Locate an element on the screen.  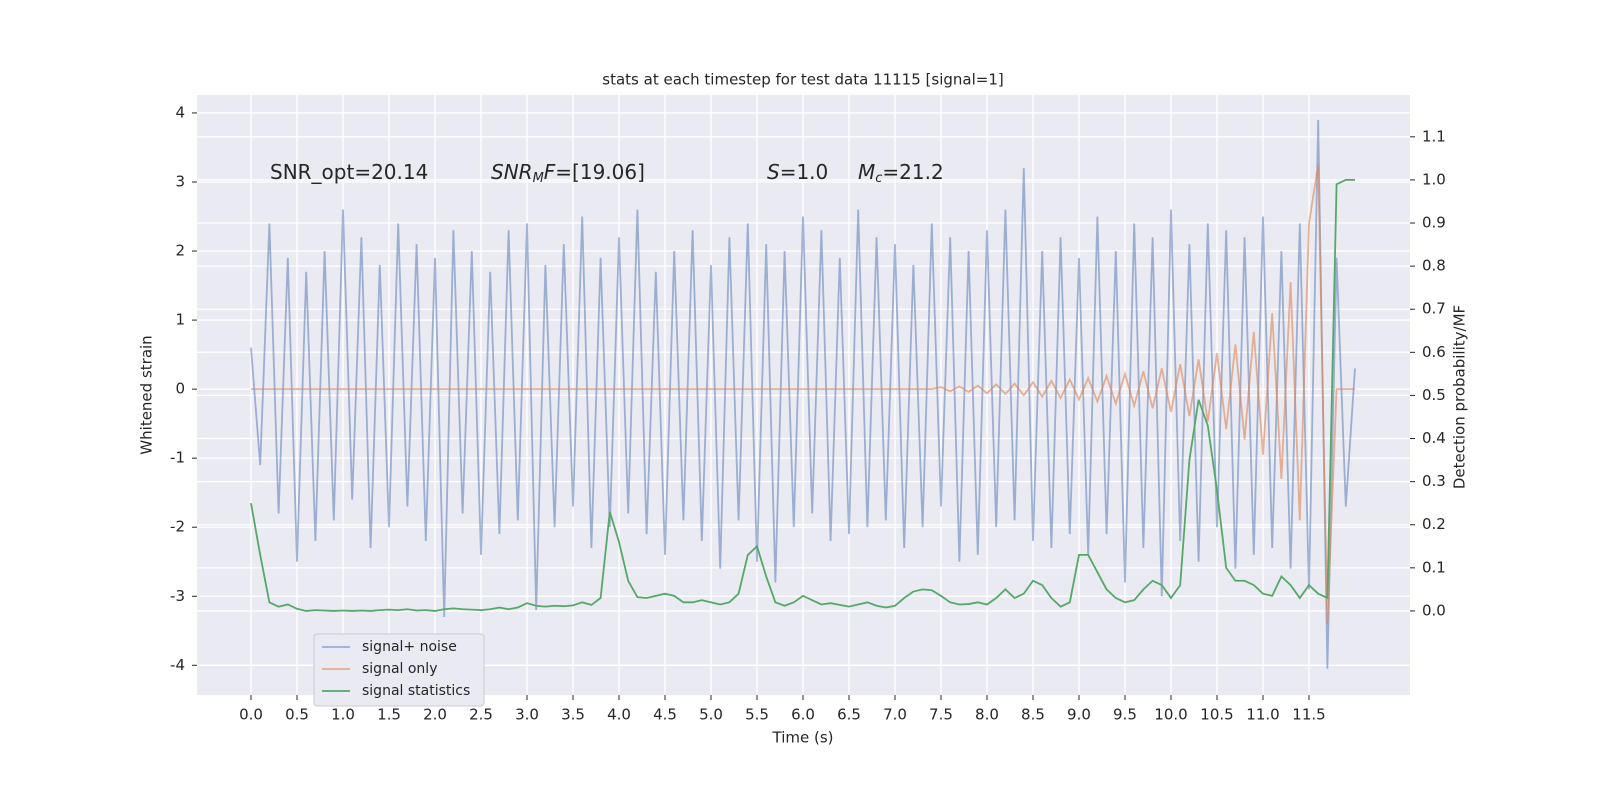
annotation-part: SNR_opt=20.14 is located at coordinates (349, 172).